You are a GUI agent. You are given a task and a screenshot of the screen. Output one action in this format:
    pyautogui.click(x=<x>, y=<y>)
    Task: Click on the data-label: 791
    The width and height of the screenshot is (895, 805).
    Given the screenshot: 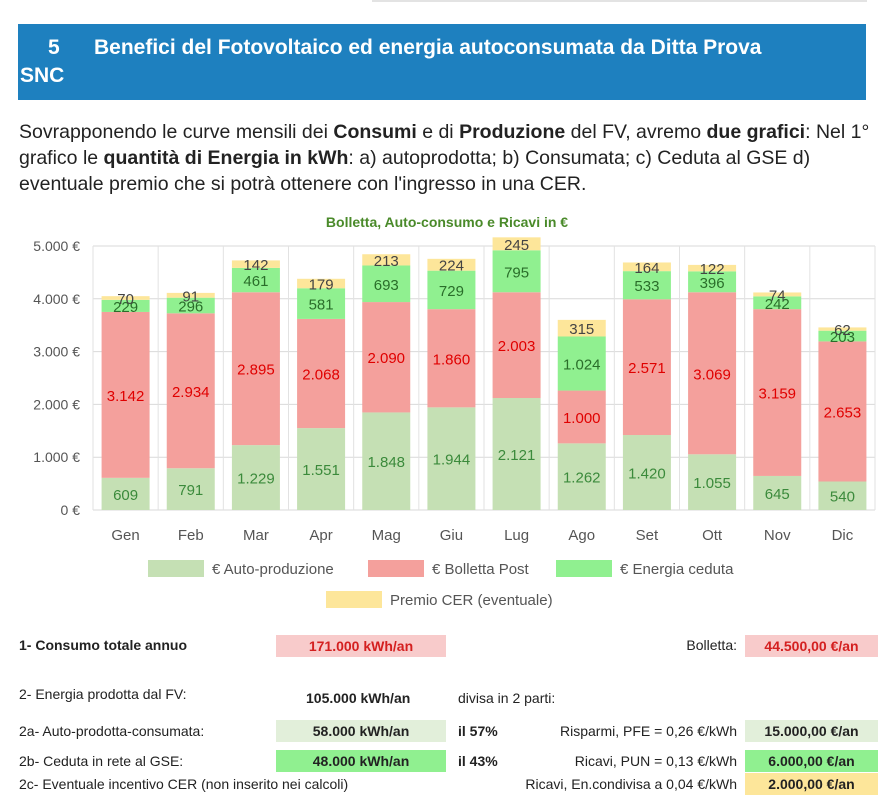 What is the action you would take?
    pyautogui.click(x=190, y=490)
    